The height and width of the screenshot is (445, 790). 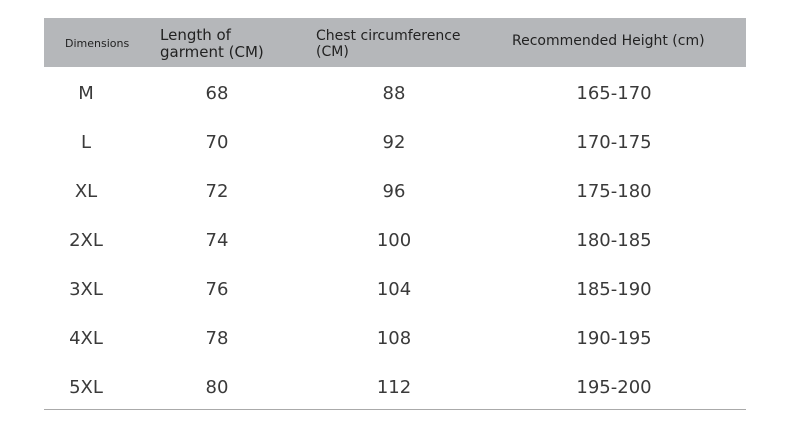 I want to click on size-cell: 4XL, so click(x=86, y=338).